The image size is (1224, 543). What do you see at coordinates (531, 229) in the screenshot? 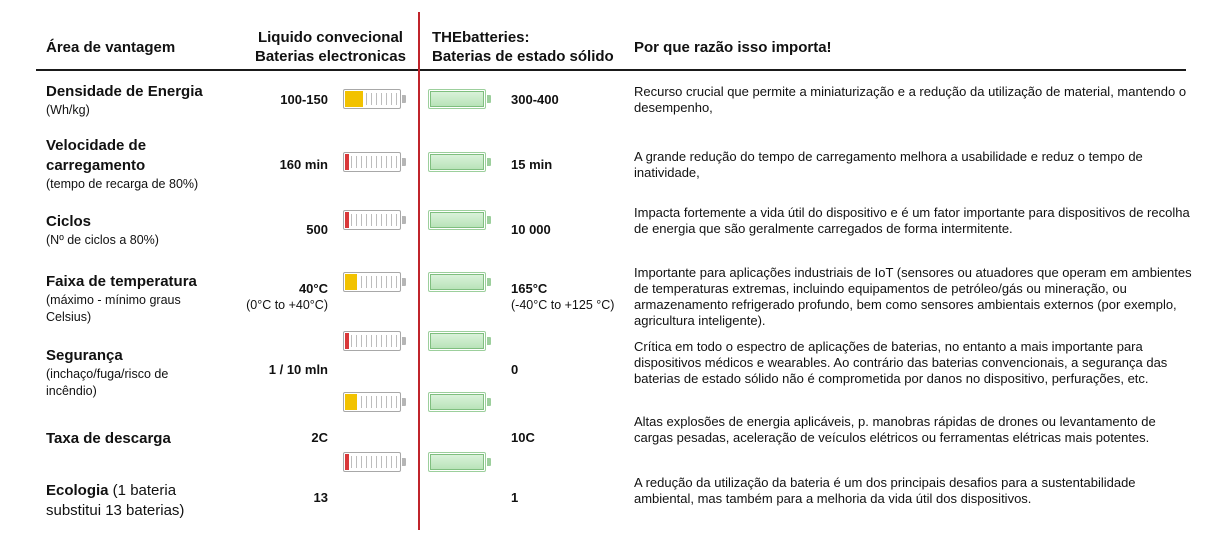
I see `solid-value: 10 000` at bounding box center [531, 229].